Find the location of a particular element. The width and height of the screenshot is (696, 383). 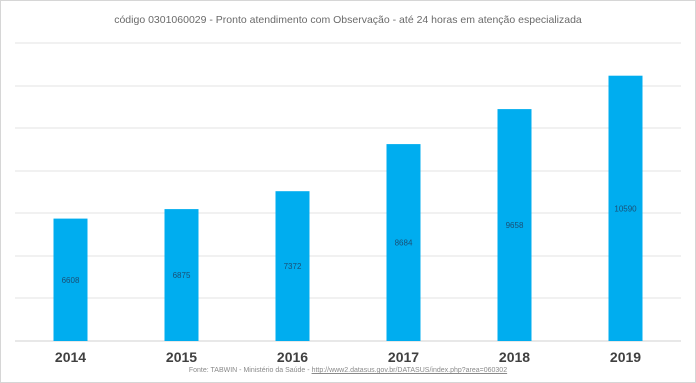

data-label-2019: 10590 is located at coordinates (625, 208).